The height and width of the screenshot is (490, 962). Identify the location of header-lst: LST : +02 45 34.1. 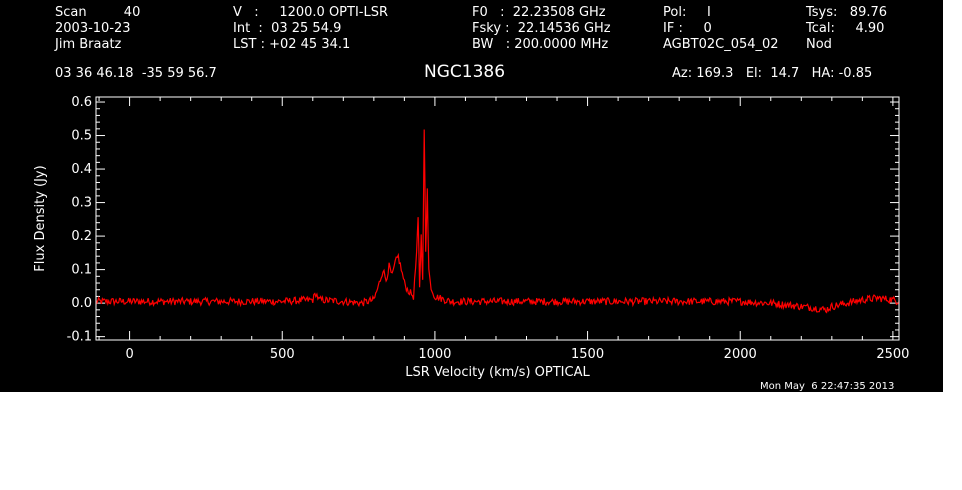
(292, 44).